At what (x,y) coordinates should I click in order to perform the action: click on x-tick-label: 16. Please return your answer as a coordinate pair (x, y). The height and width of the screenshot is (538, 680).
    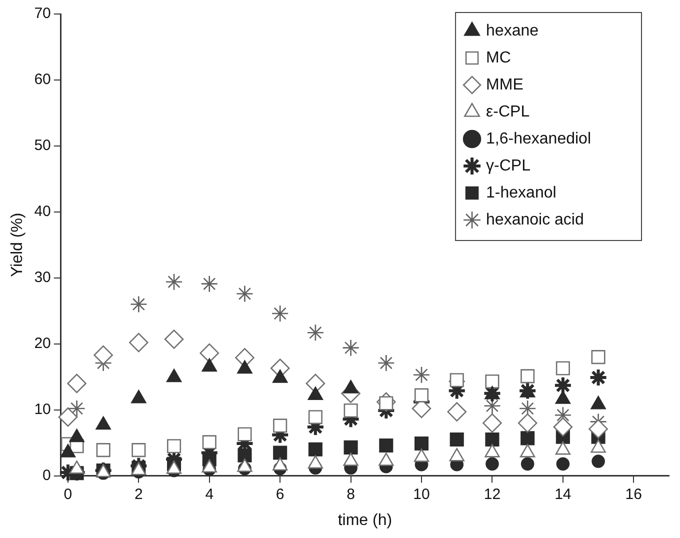
    Looking at the image, I should click on (633, 494).